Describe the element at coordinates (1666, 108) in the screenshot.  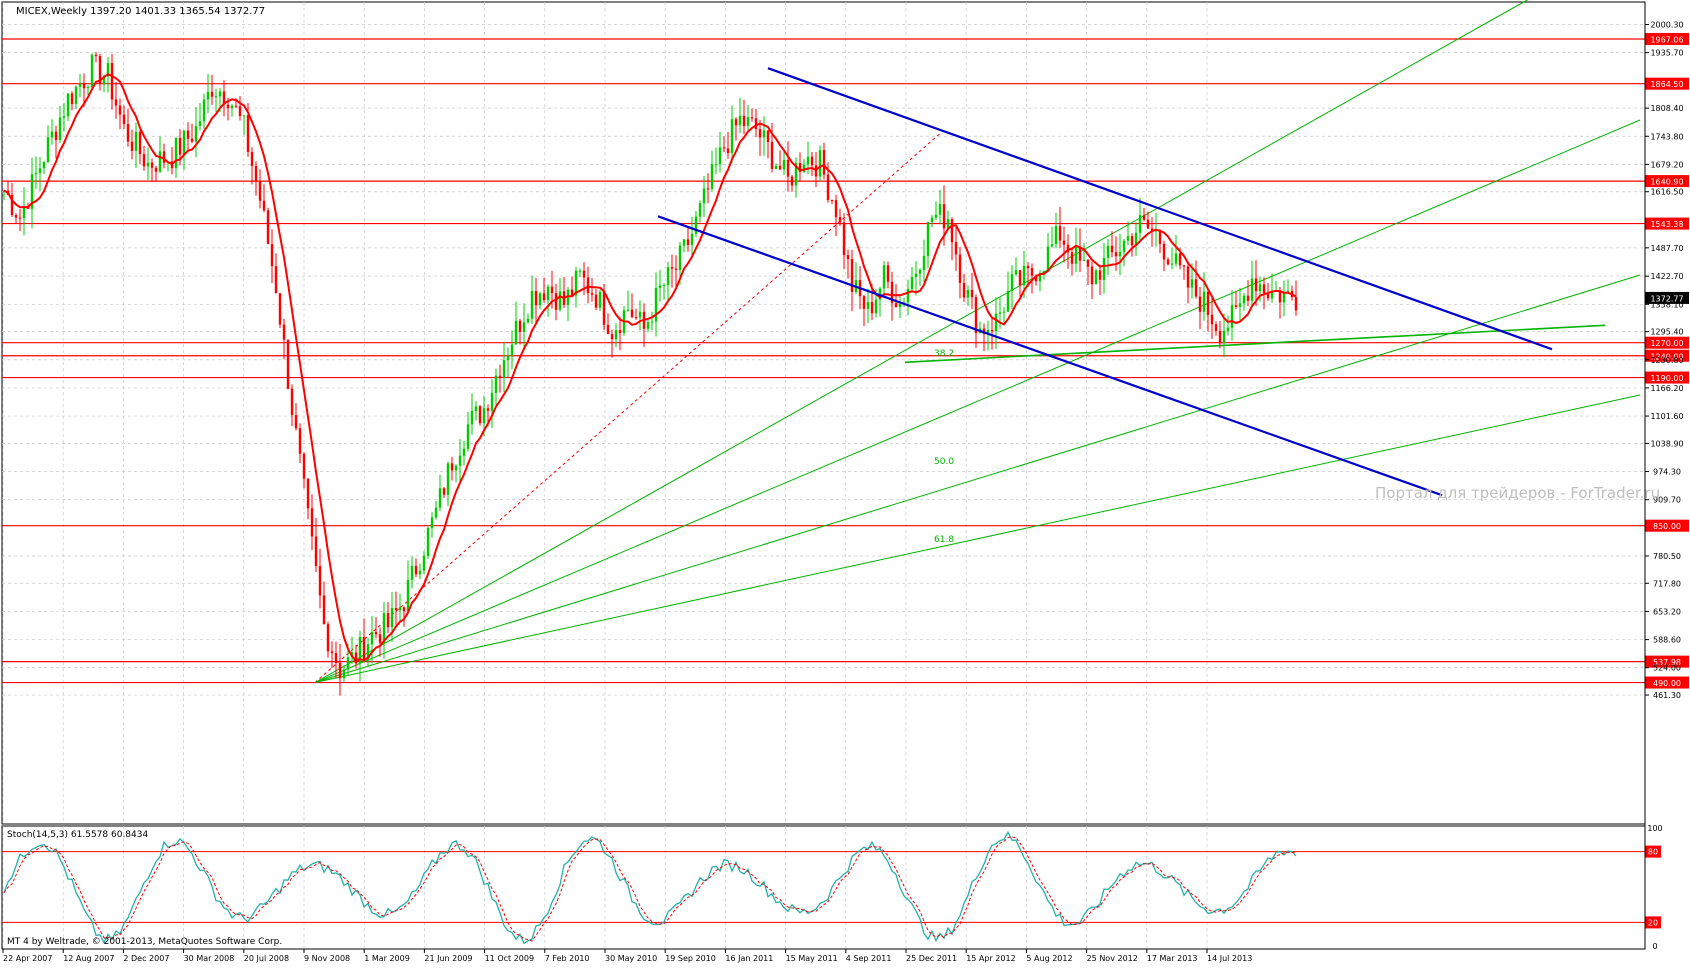
I see `price-tick-label: 1808.40` at that location.